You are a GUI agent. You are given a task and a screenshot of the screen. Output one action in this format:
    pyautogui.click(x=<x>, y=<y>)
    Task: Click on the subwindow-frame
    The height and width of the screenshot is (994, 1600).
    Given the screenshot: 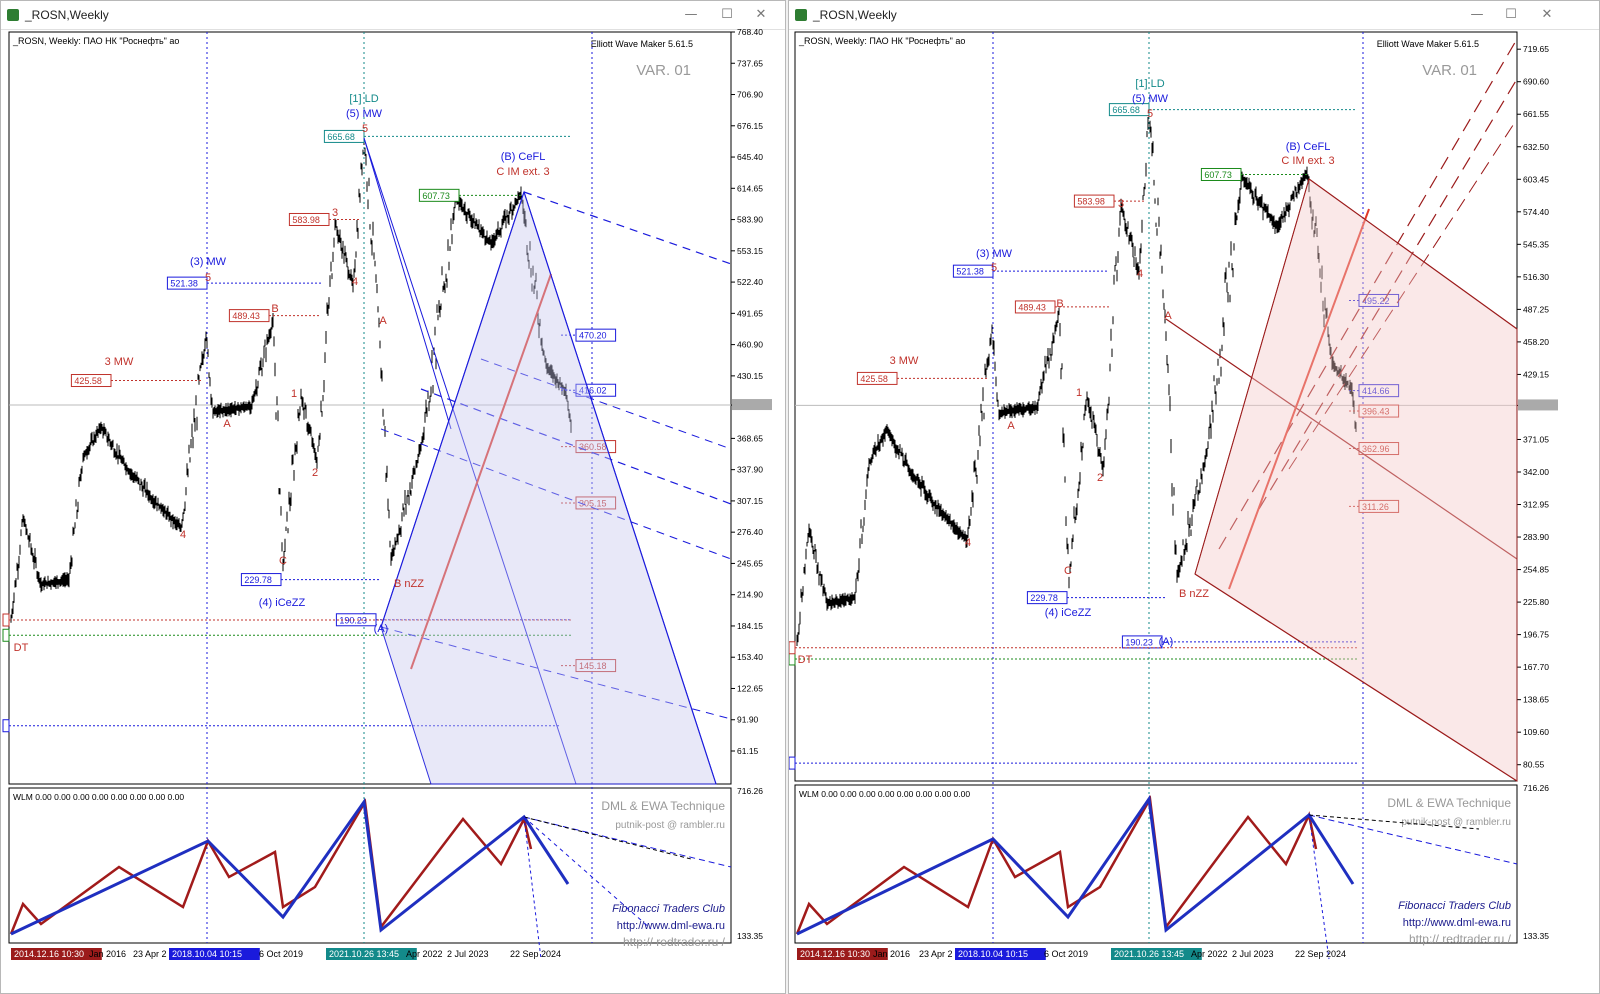 What is the action you would take?
    pyautogui.click(x=370, y=865)
    